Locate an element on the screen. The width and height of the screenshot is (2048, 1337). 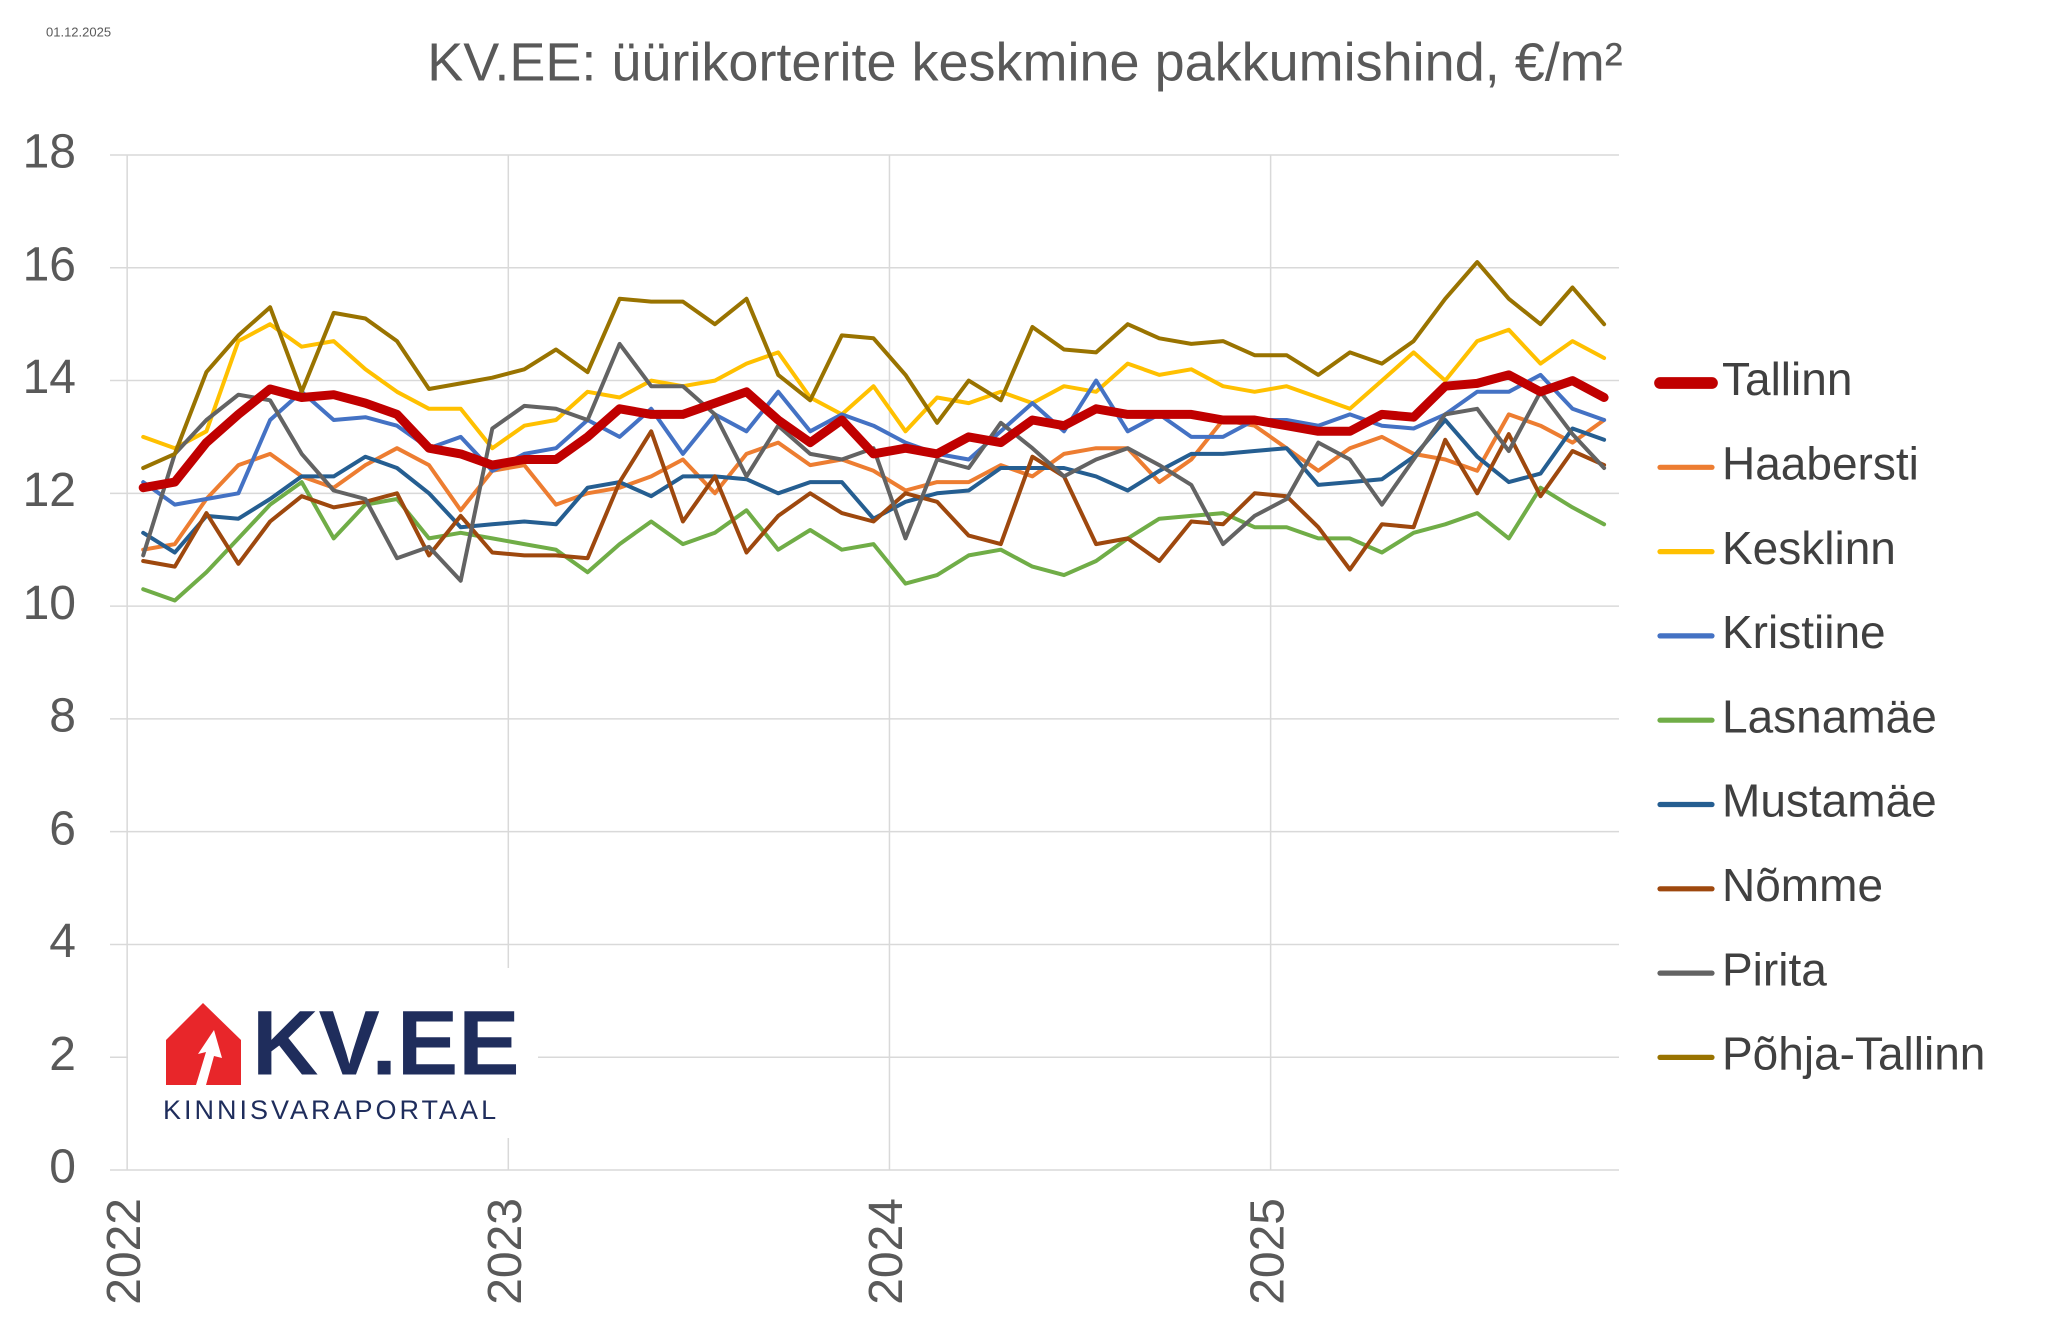
x-tick-label: 2022 is located at coordinates (124, 1251).